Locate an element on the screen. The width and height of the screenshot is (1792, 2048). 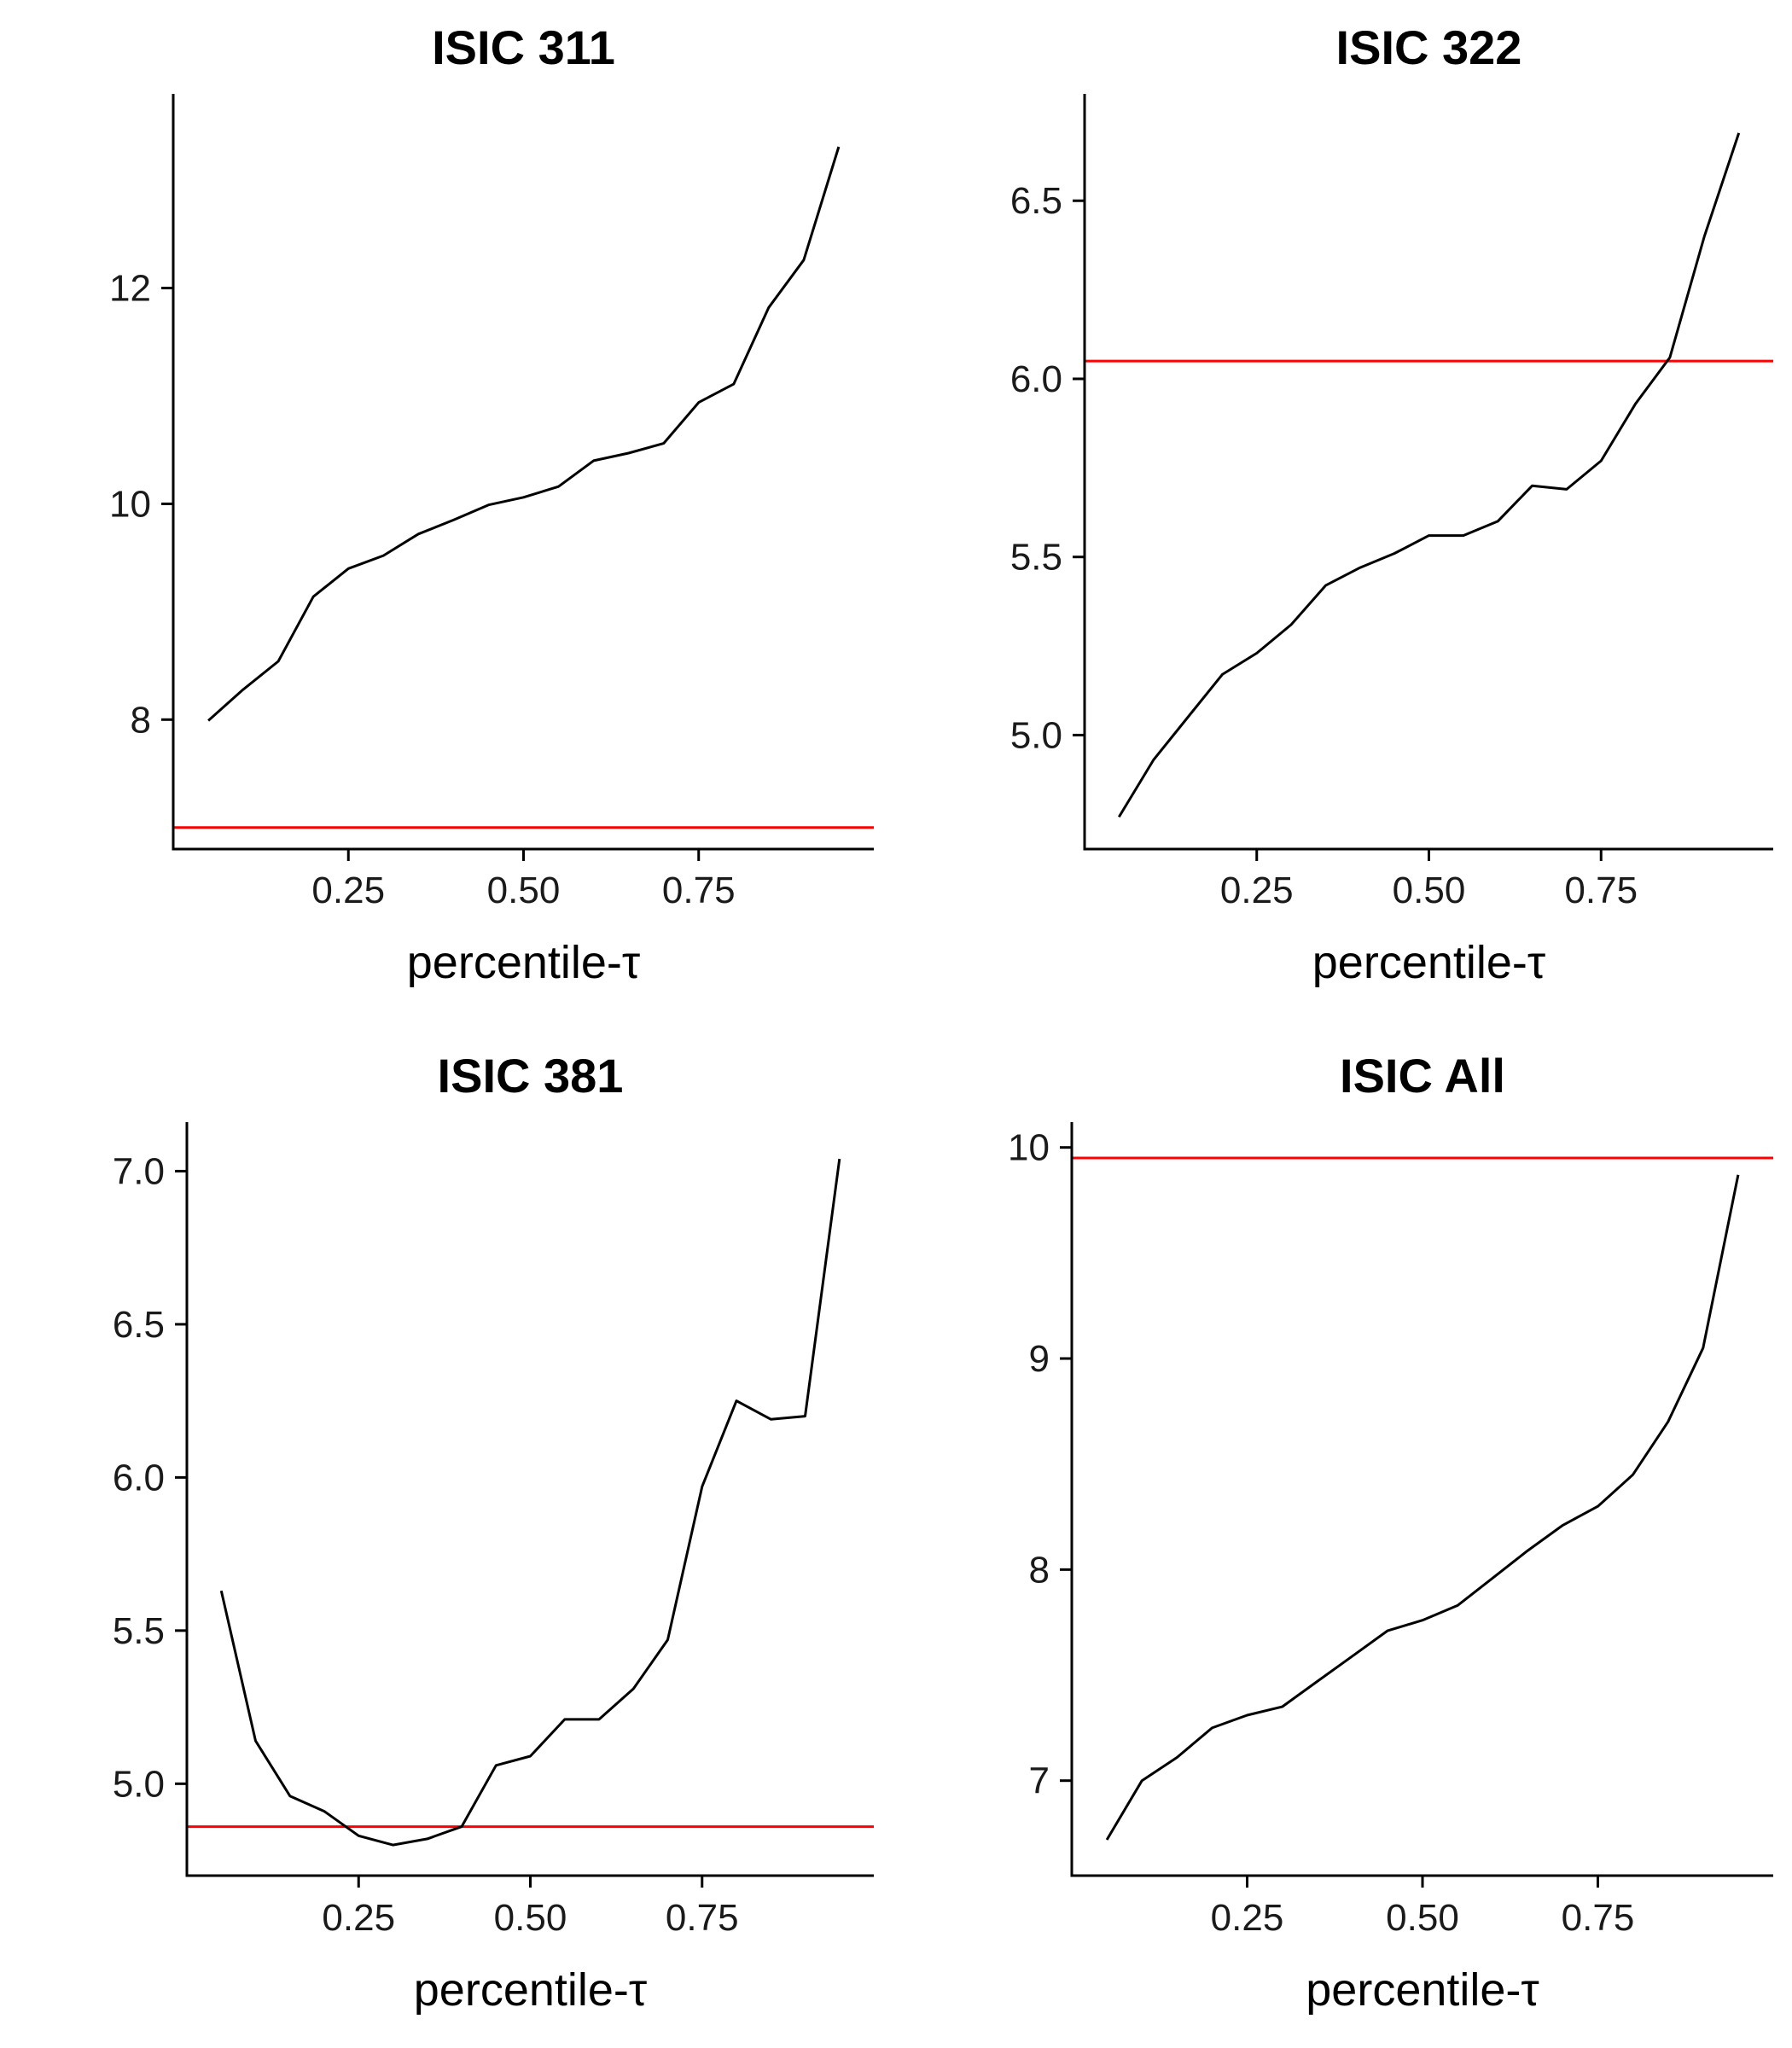
y-tick-label: 7.0 is located at coordinates (139, 1171).